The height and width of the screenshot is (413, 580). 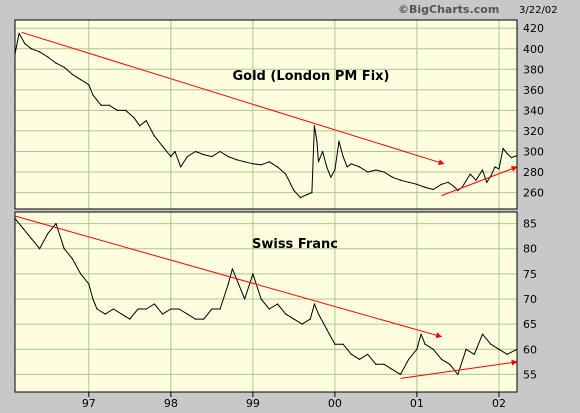 I want to click on x-tick-label: 99, so click(x=253, y=403).